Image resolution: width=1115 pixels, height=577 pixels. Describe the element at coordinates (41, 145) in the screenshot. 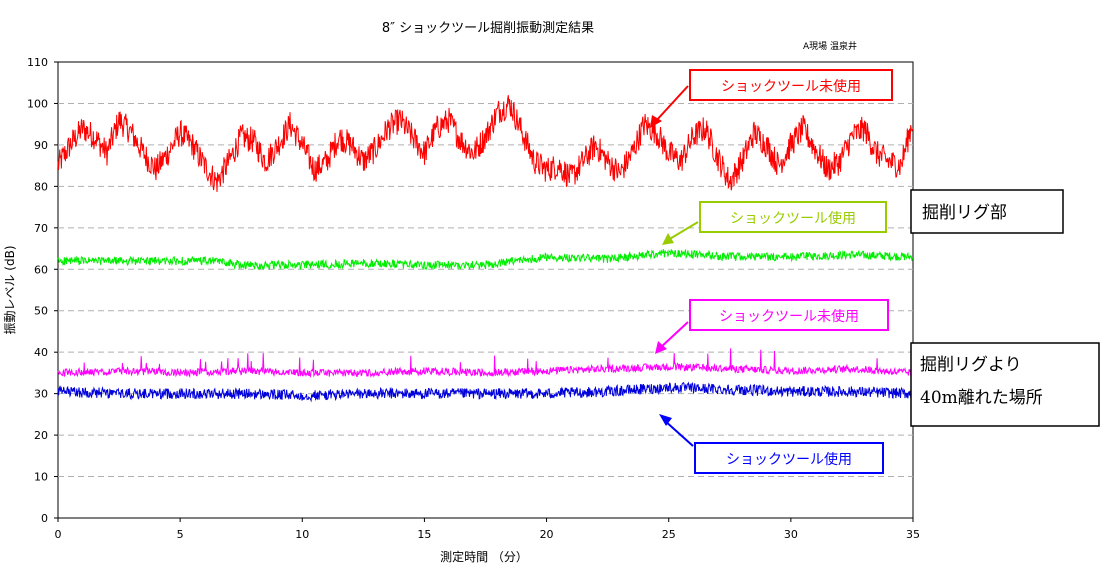

I see `y-tick-label: 90` at that location.